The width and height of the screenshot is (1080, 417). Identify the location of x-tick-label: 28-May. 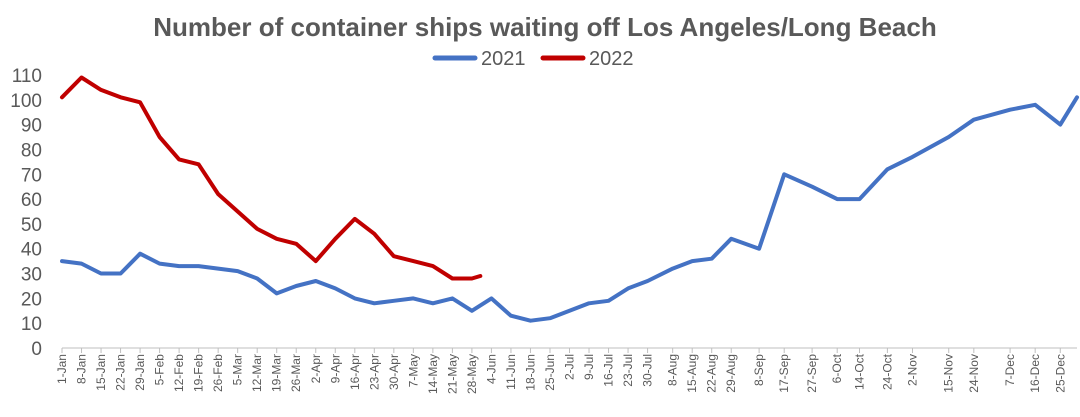
(472, 374).